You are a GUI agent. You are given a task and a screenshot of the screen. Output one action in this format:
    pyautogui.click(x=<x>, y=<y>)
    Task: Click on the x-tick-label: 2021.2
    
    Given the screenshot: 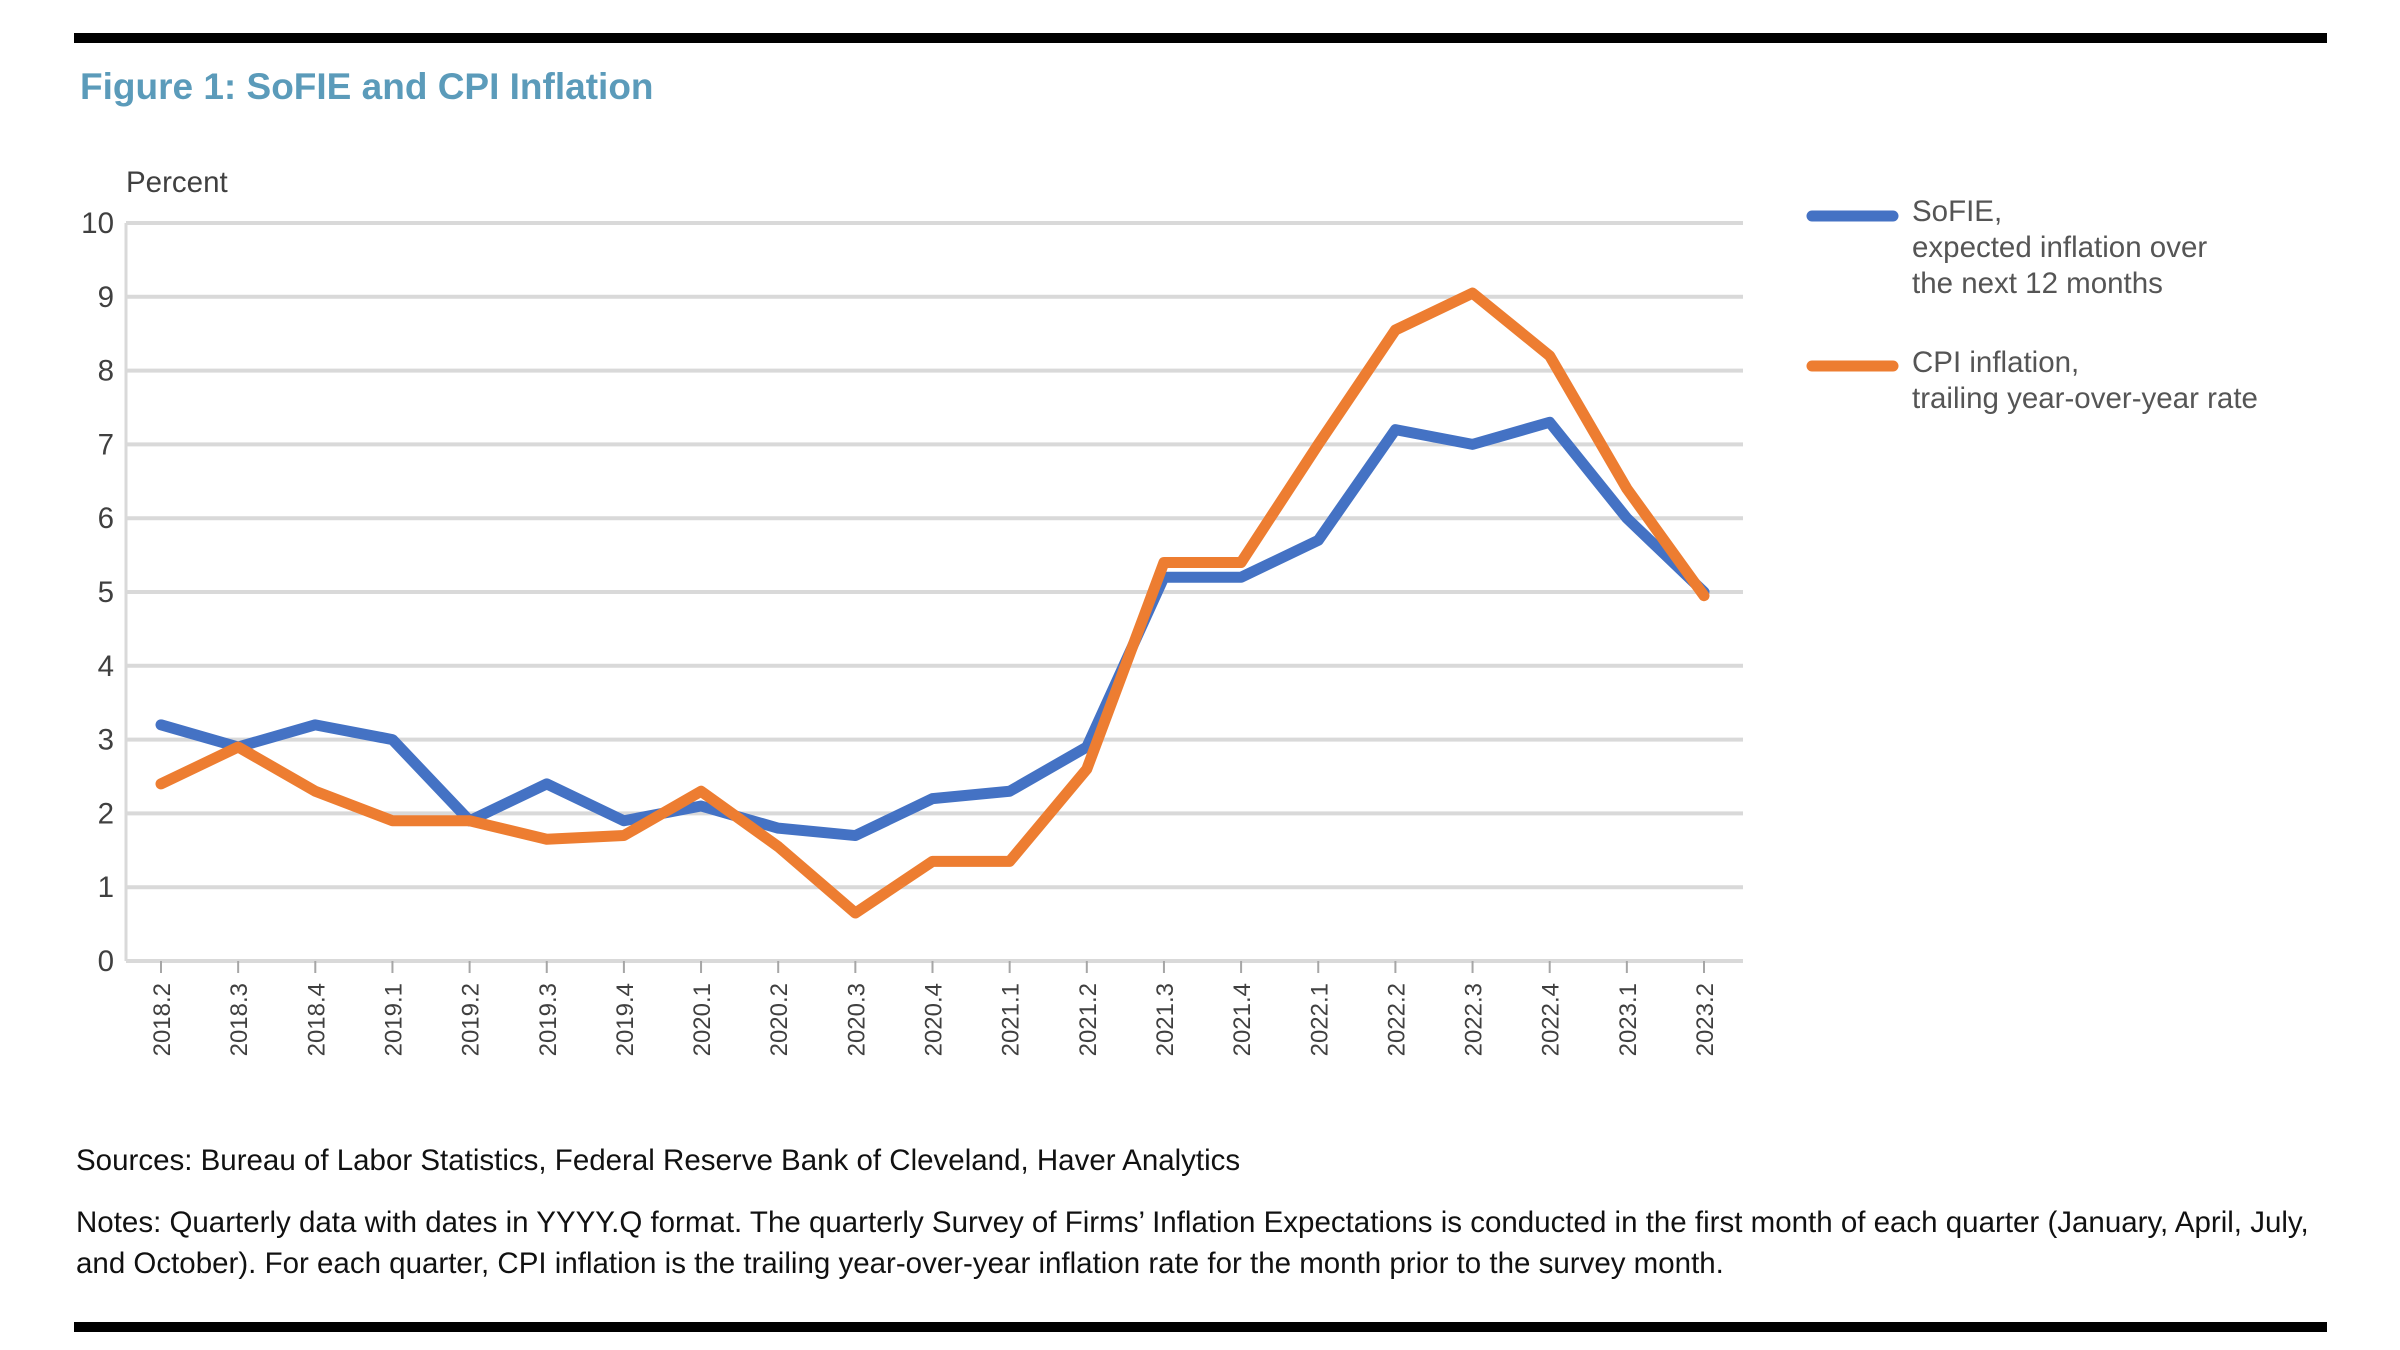 What is the action you would take?
    pyautogui.click(x=1088, y=1019)
    